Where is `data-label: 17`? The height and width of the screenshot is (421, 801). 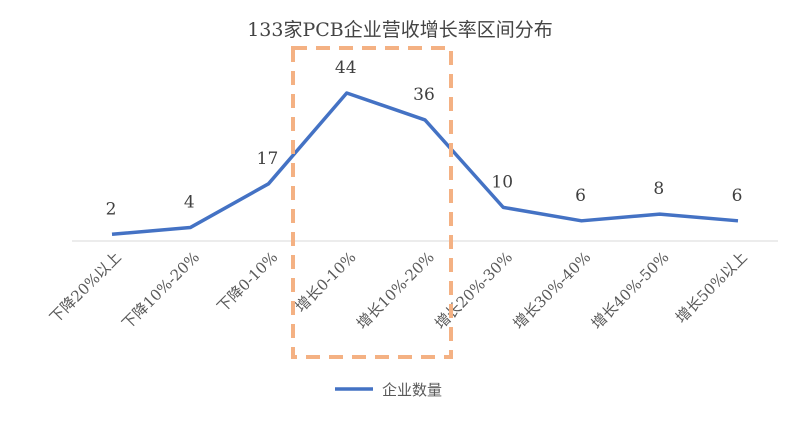 data-label: 17 is located at coordinates (268, 159).